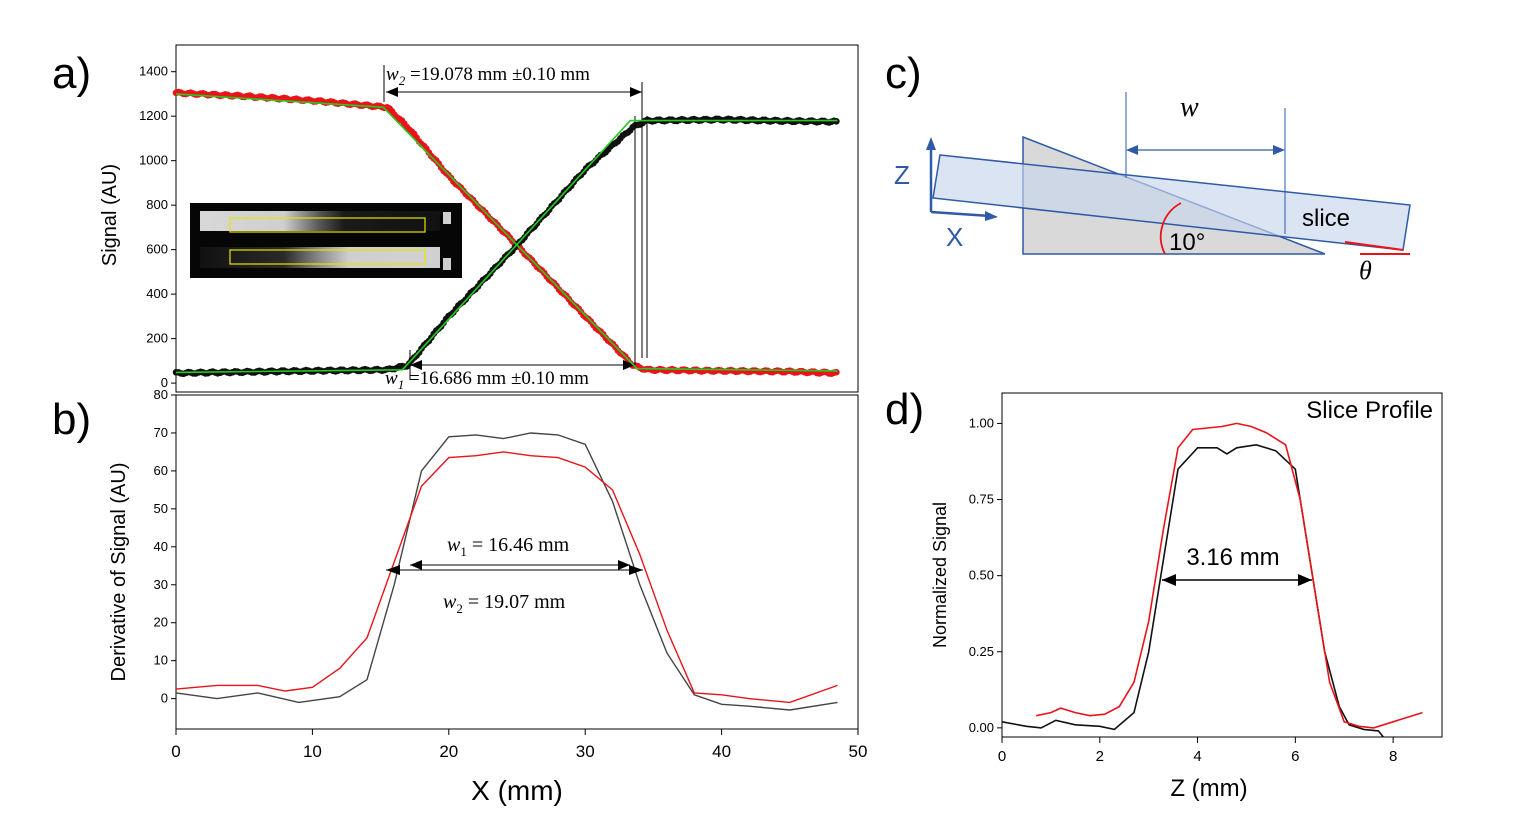 The image size is (1534, 824). What do you see at coordinates (904, 409) in the screenshot?
I see `panel-label-d: d)` at bounding box center [904, 409].